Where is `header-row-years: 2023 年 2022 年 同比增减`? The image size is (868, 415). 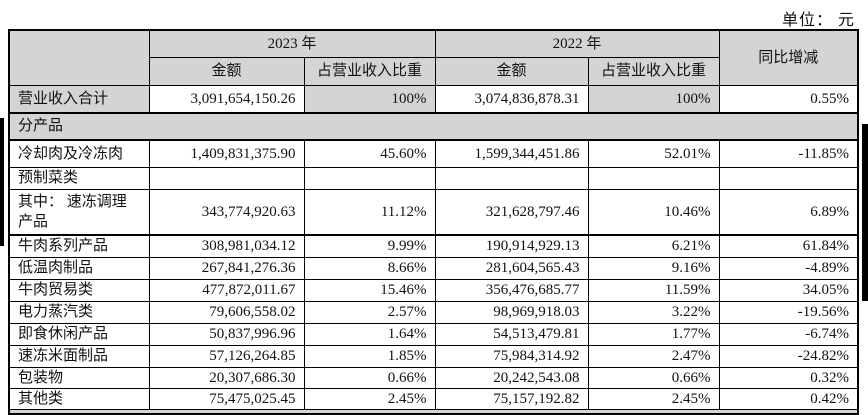
header-row-years: 2023 年 2022 年 同比增减 is located at coordinates (433, 57).